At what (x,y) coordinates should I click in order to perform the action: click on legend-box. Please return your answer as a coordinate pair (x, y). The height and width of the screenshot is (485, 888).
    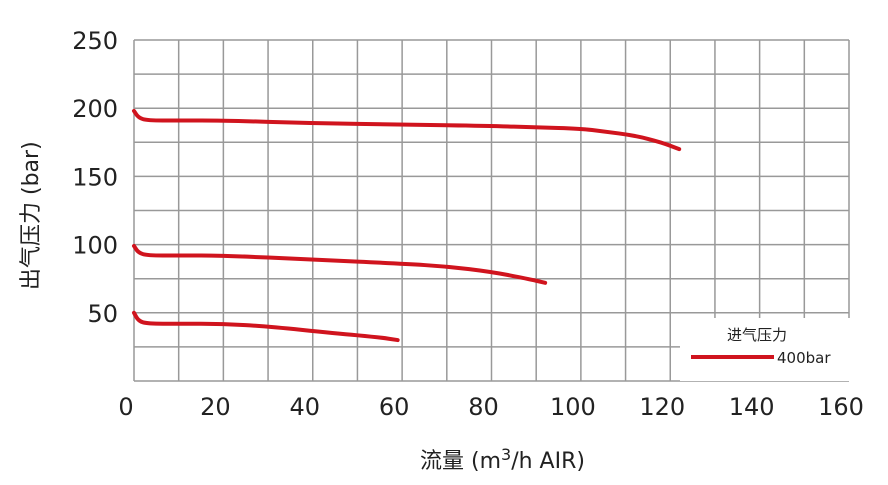
    Looking at the image, I should click on (765, 349).